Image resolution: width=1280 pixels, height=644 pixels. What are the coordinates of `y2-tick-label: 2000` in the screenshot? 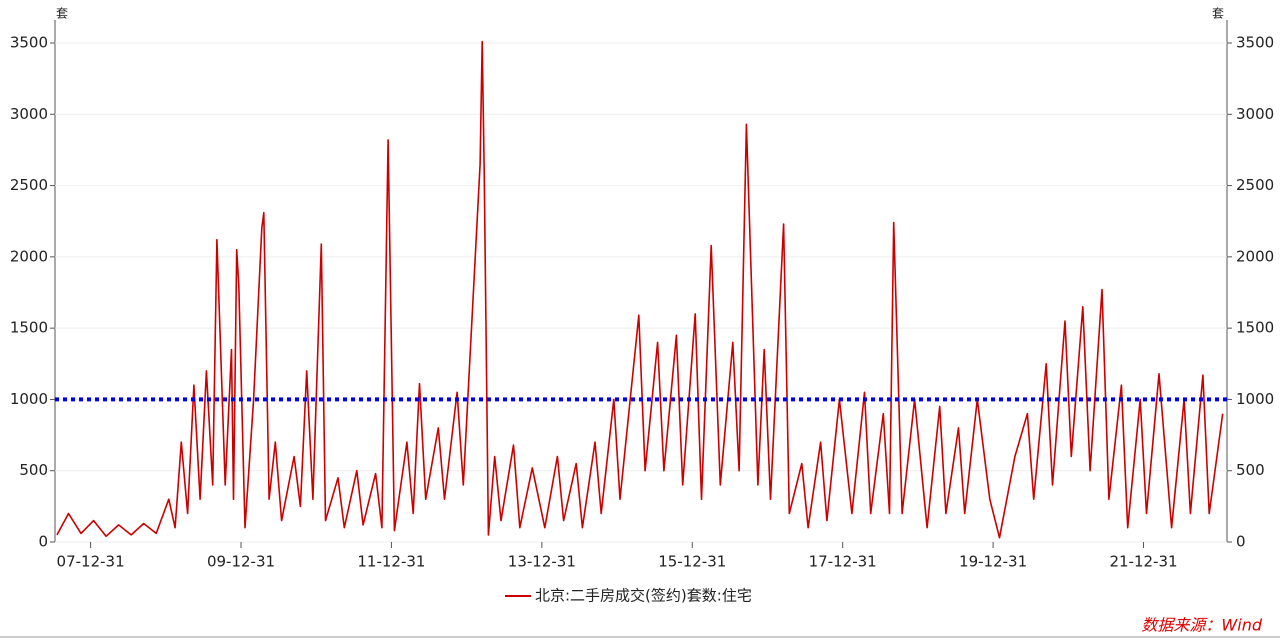 It's located at (1255, 256).